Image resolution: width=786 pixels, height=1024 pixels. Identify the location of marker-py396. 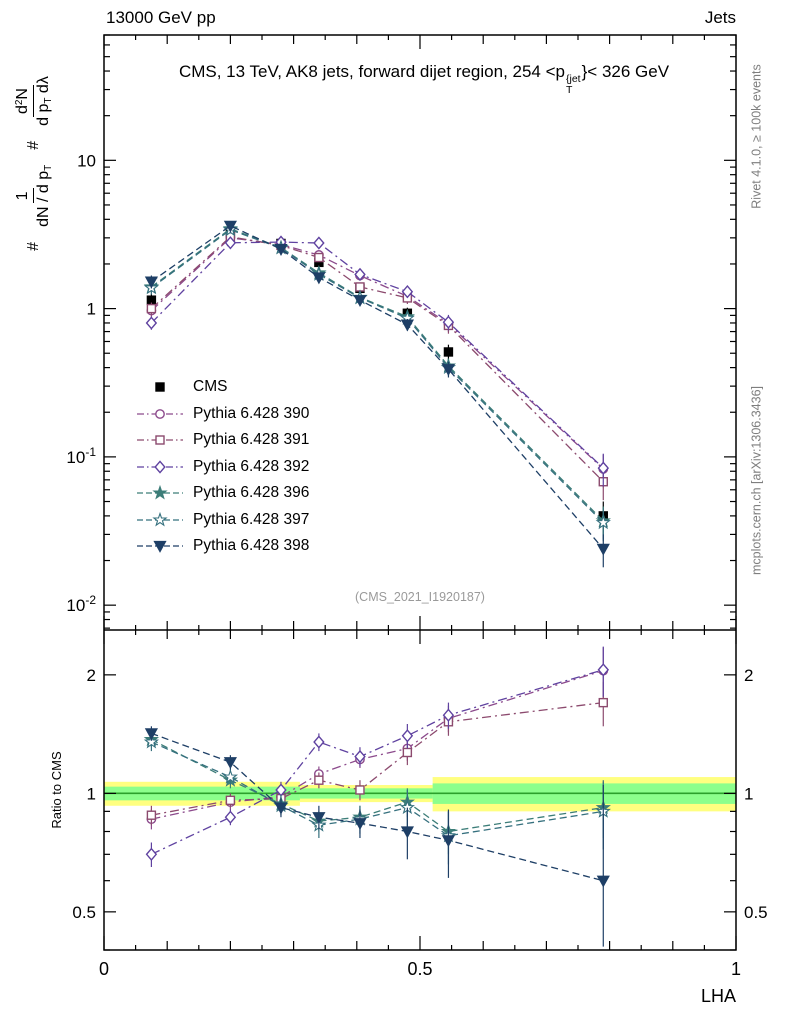
(160, 492).